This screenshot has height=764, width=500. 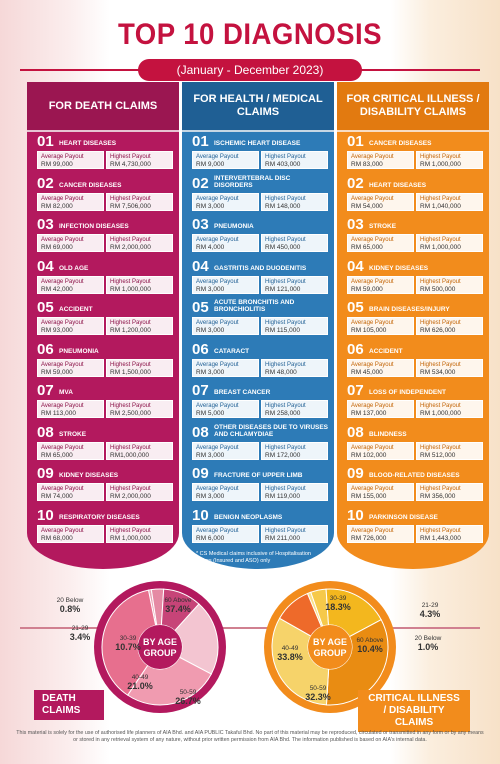 What do you see at coordinates (369, 413) in the screenshot?
I see `average-payout-value: RM 137,000` at bounding box center [369, 413].